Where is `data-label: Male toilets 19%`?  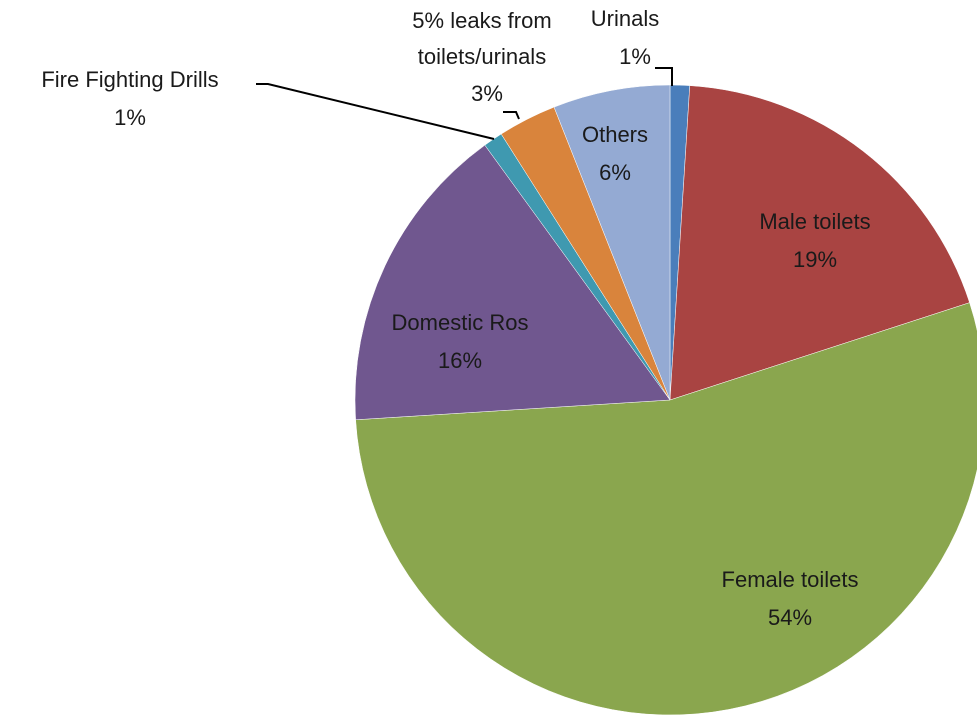 data-label: Male toilets 19% is located at coordinates (815, 241).